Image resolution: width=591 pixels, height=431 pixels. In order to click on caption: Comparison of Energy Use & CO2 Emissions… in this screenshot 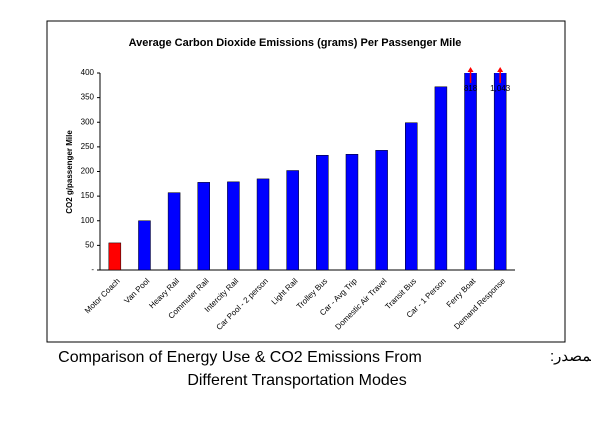, I will do `click(240, 357)`.